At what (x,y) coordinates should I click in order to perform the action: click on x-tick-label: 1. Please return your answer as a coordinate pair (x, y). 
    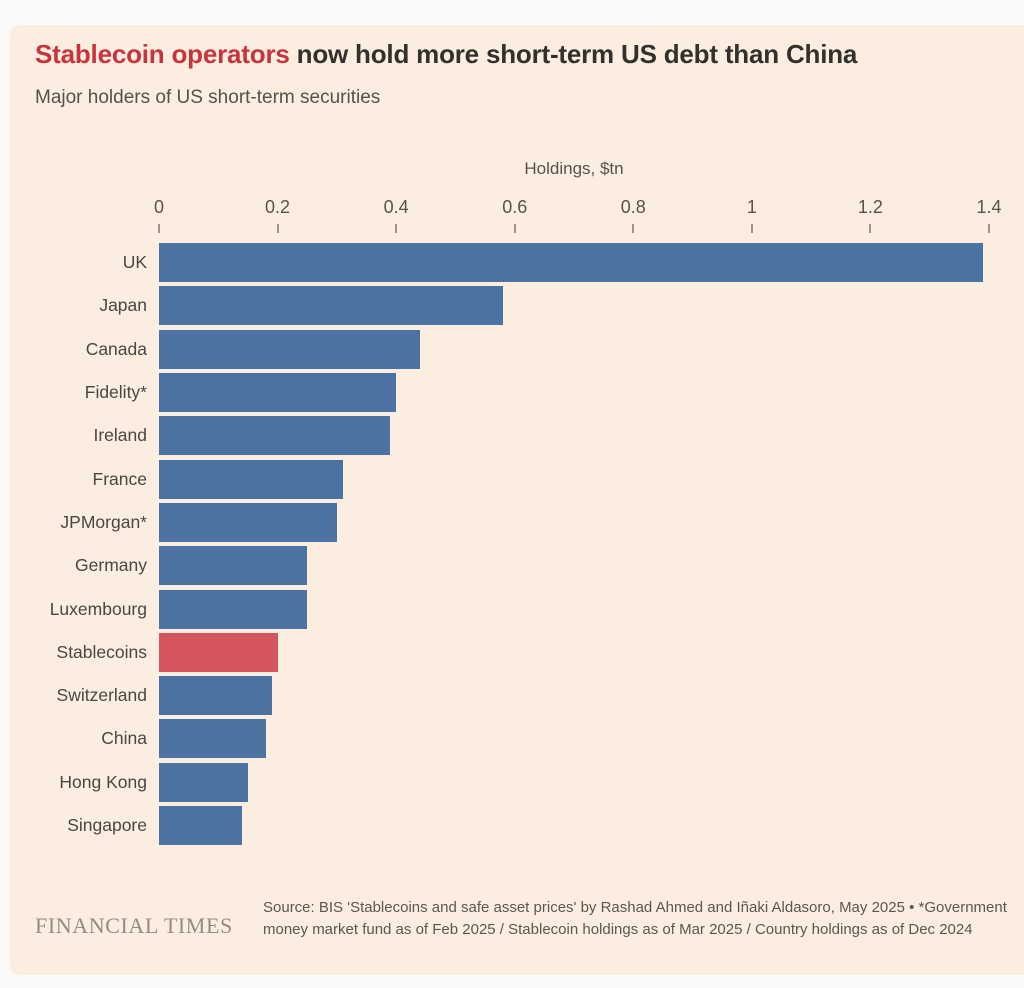
    Looking at the image, I should click on (751, 207).